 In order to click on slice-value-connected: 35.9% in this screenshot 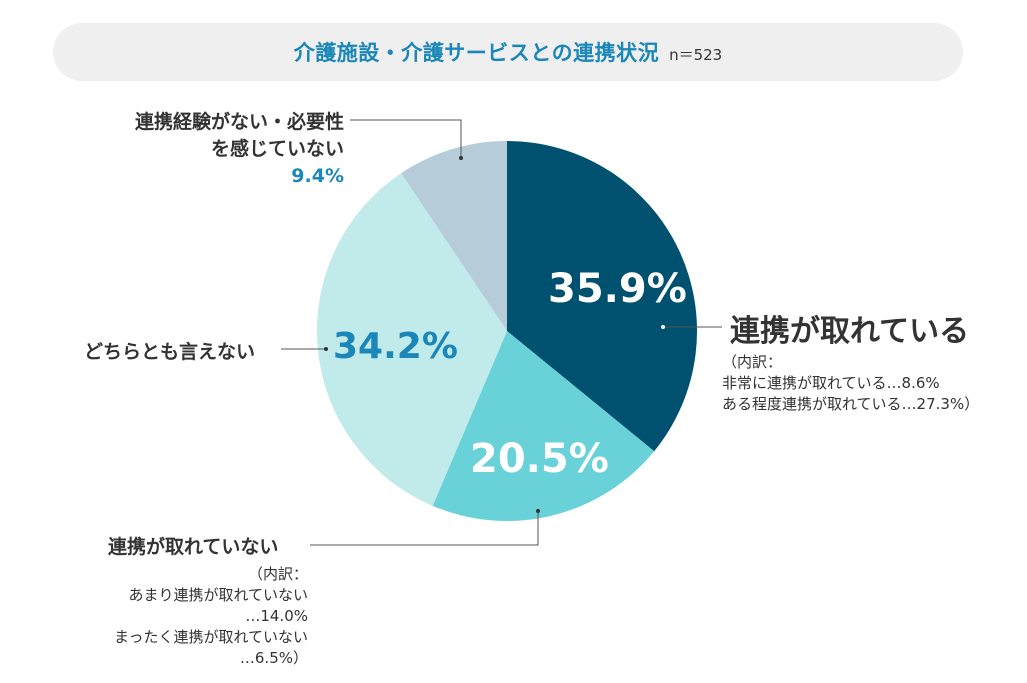, I will do `click(617, 289)`.